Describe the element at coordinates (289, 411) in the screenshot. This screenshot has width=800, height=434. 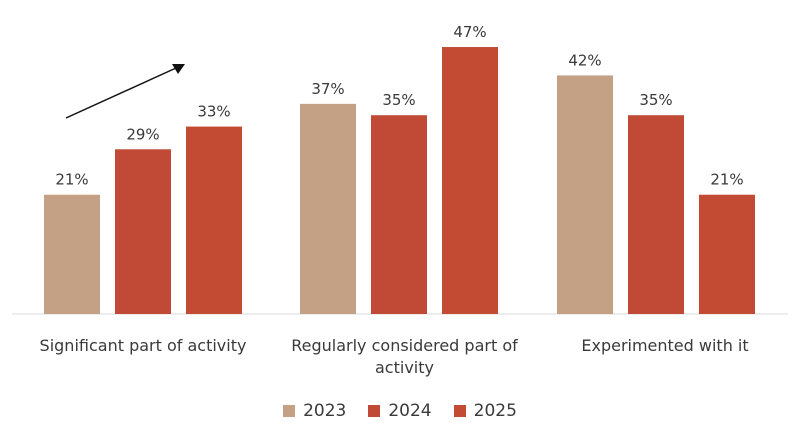
I see `legend-swatch-2023` at that location.